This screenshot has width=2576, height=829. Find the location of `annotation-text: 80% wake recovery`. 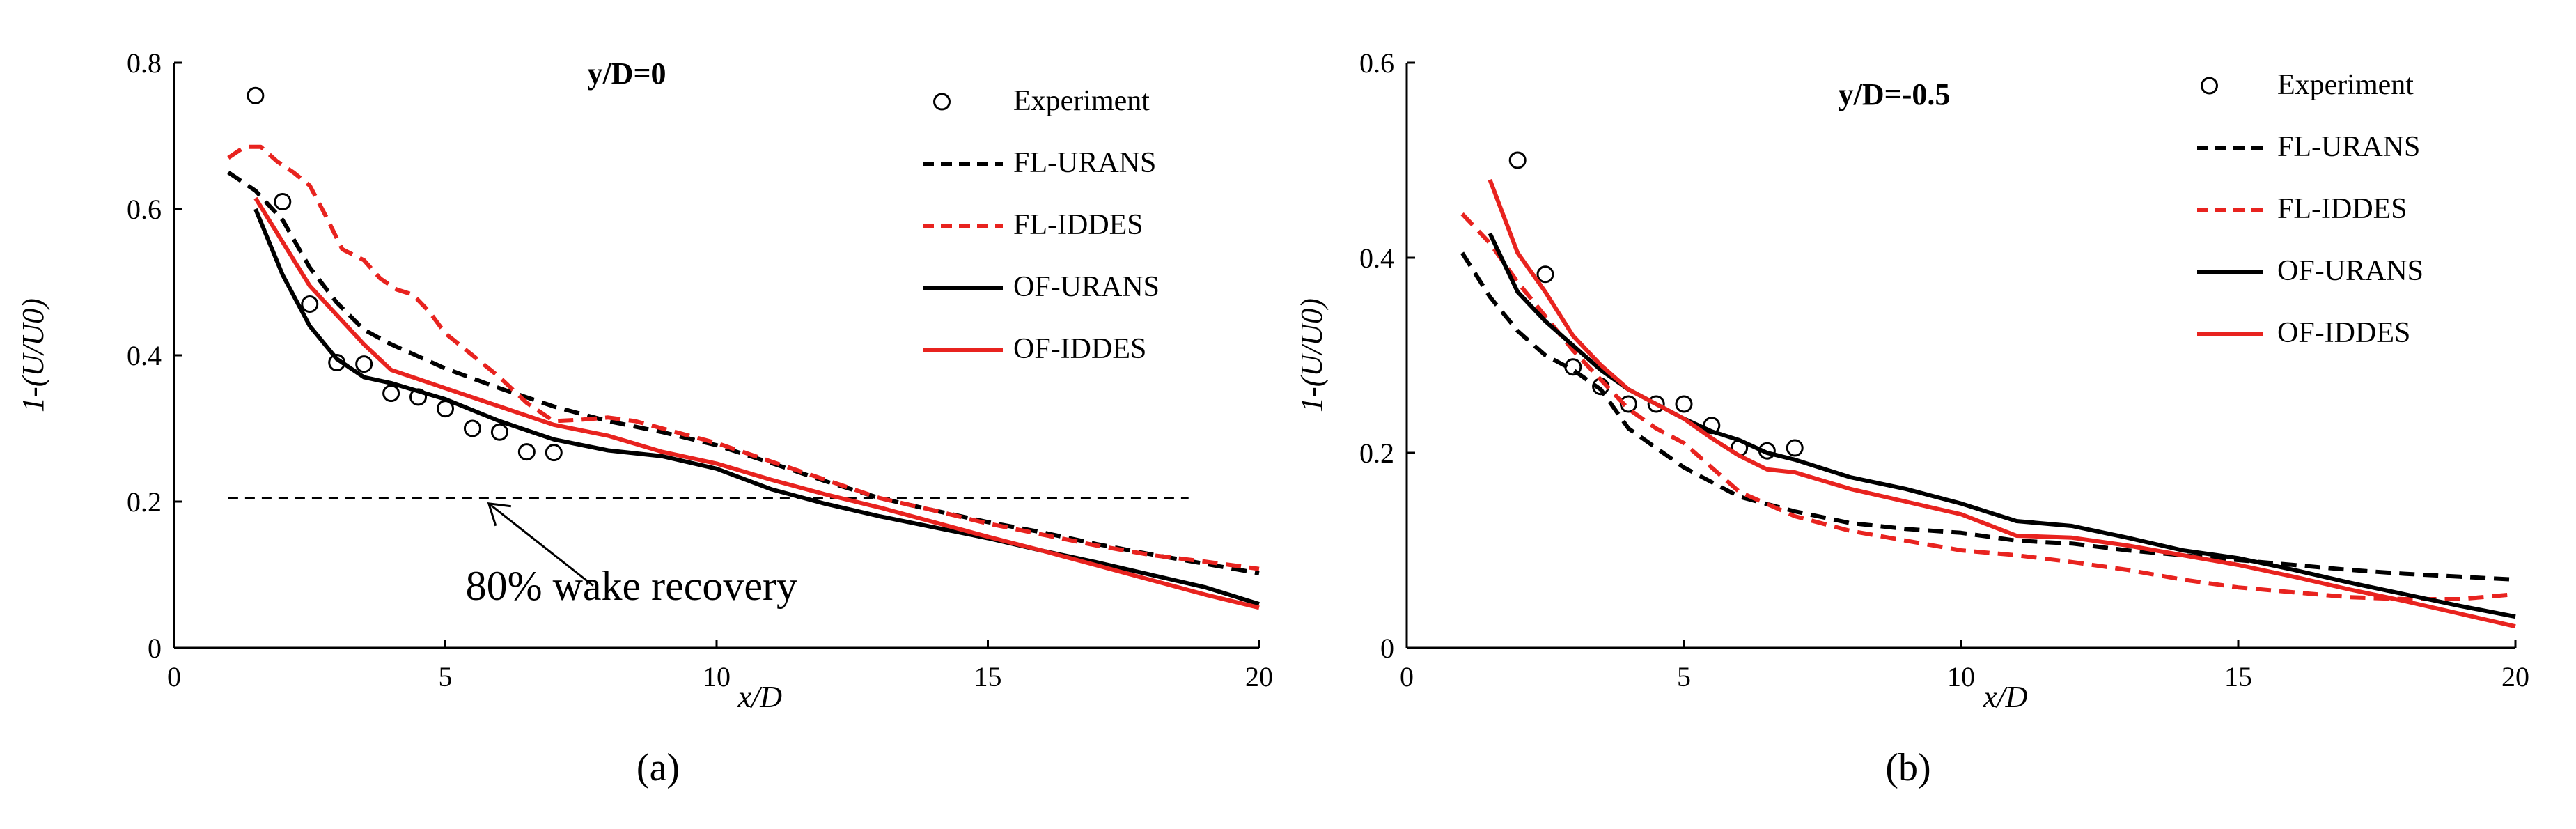

annotation-text: 80% wake recovery is located at coordinates (631, 586).